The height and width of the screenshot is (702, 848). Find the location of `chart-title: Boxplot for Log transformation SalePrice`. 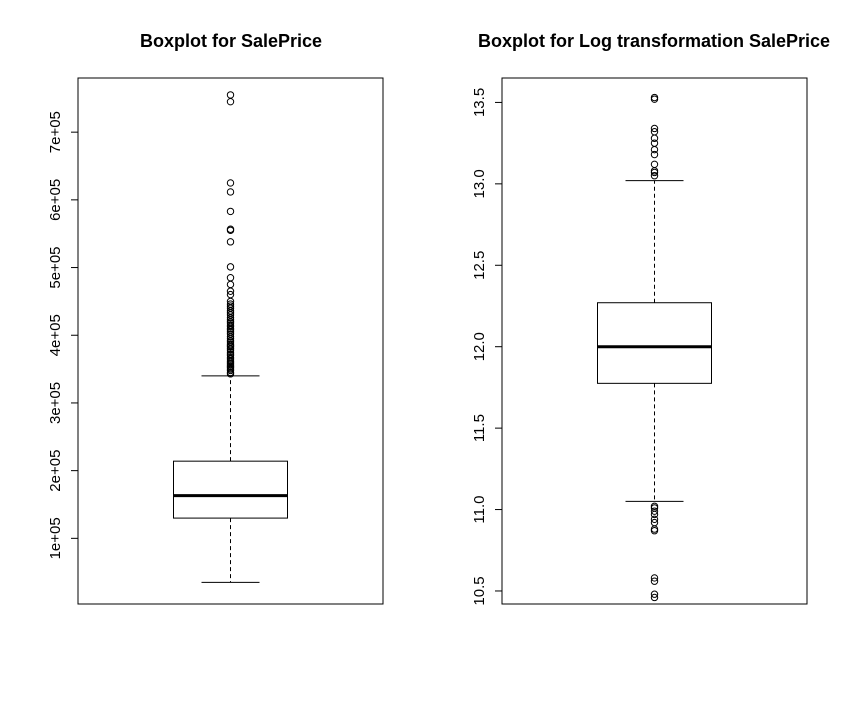

chart-title: Boxplot for Log transformation SalePrice is located at coordinates (654, 41).